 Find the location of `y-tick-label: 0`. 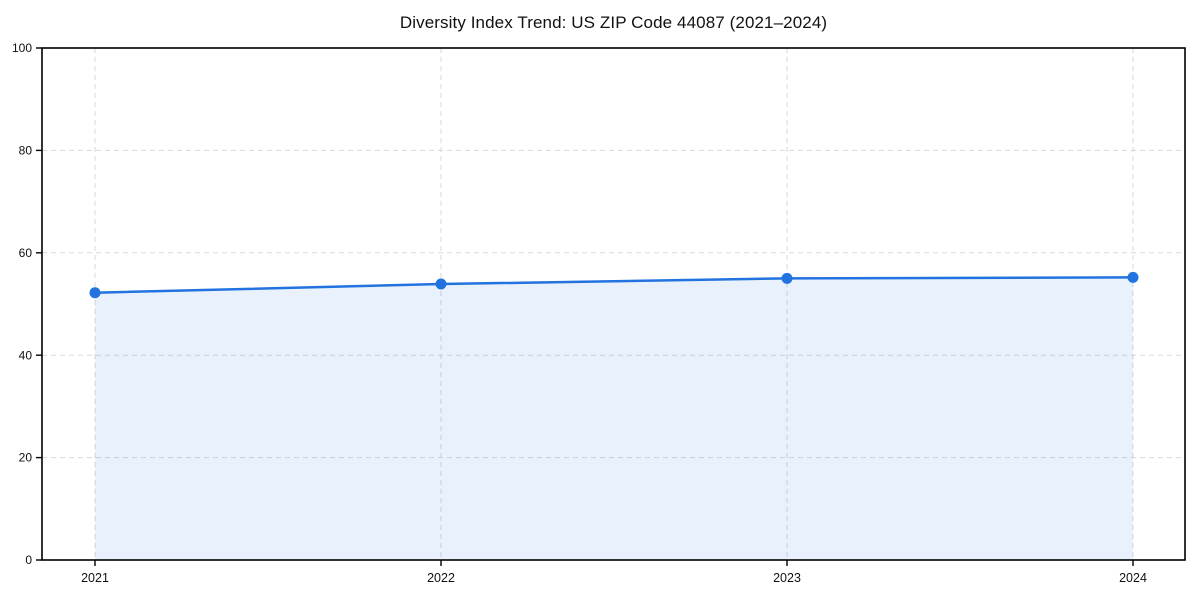

y-tick-label: 0 is located at coordinates (28, 560).